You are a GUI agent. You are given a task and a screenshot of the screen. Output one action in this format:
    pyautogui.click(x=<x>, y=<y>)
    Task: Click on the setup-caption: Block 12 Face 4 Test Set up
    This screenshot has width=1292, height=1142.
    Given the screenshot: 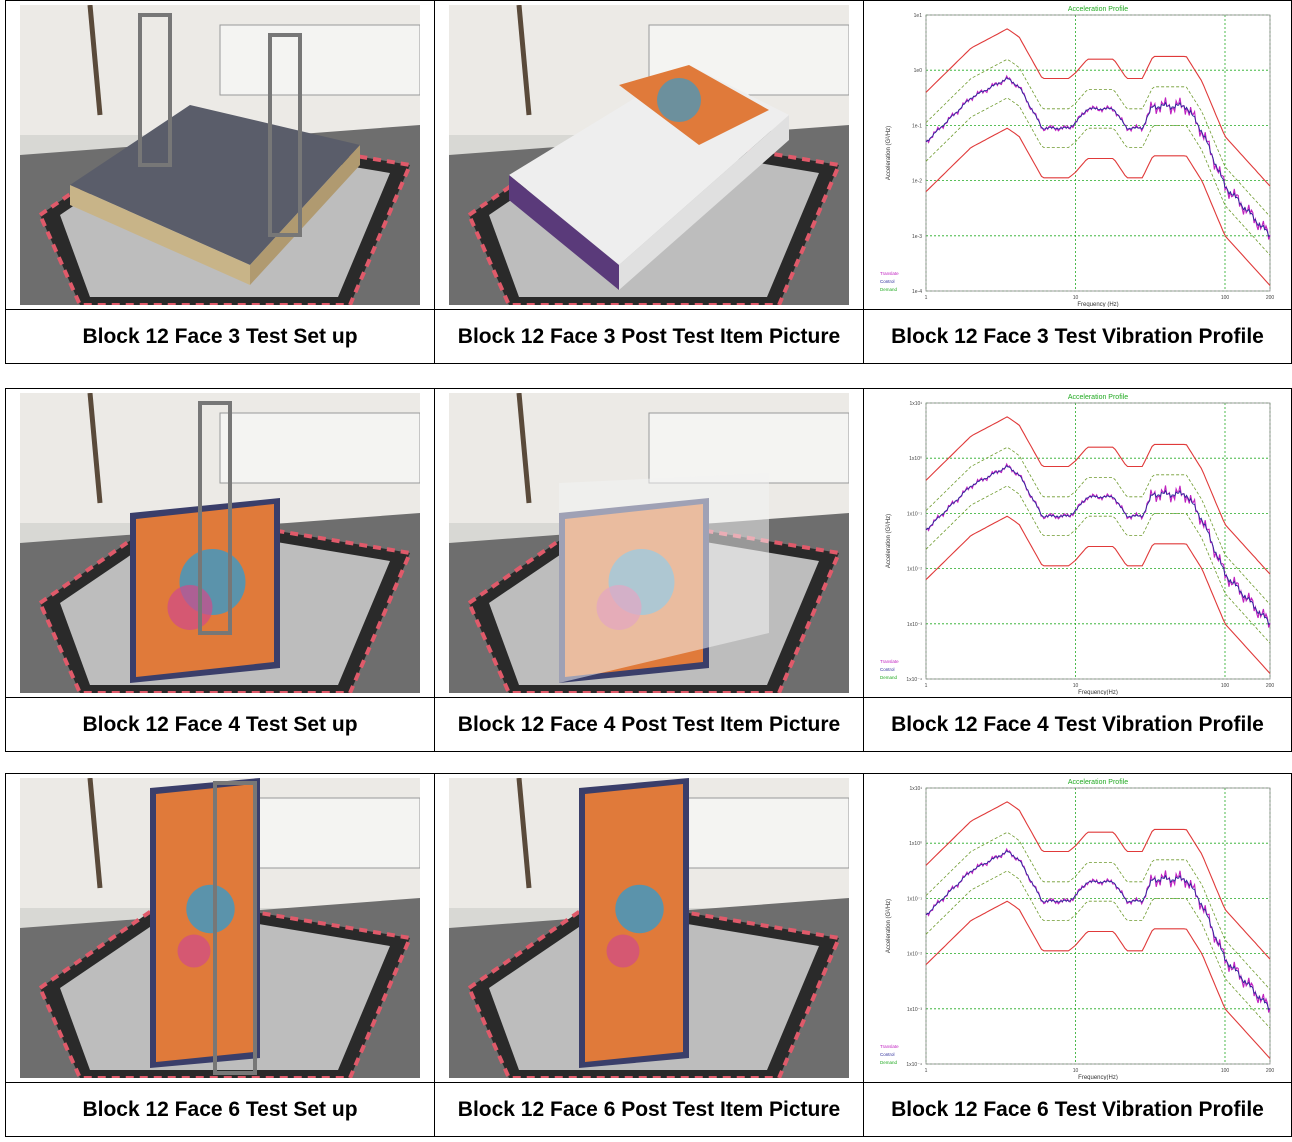 What is the action you would take?
    pyautogui.click(x=220, y=724)
    